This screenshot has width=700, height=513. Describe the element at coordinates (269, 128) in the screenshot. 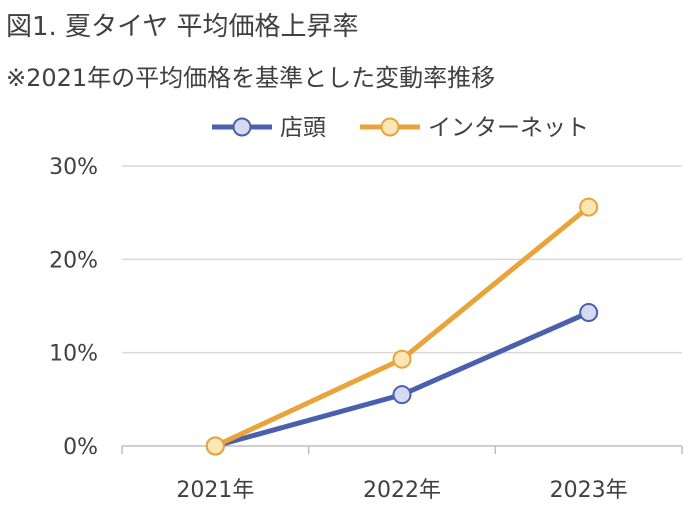

I see `legend-item: 店頭` at that location.